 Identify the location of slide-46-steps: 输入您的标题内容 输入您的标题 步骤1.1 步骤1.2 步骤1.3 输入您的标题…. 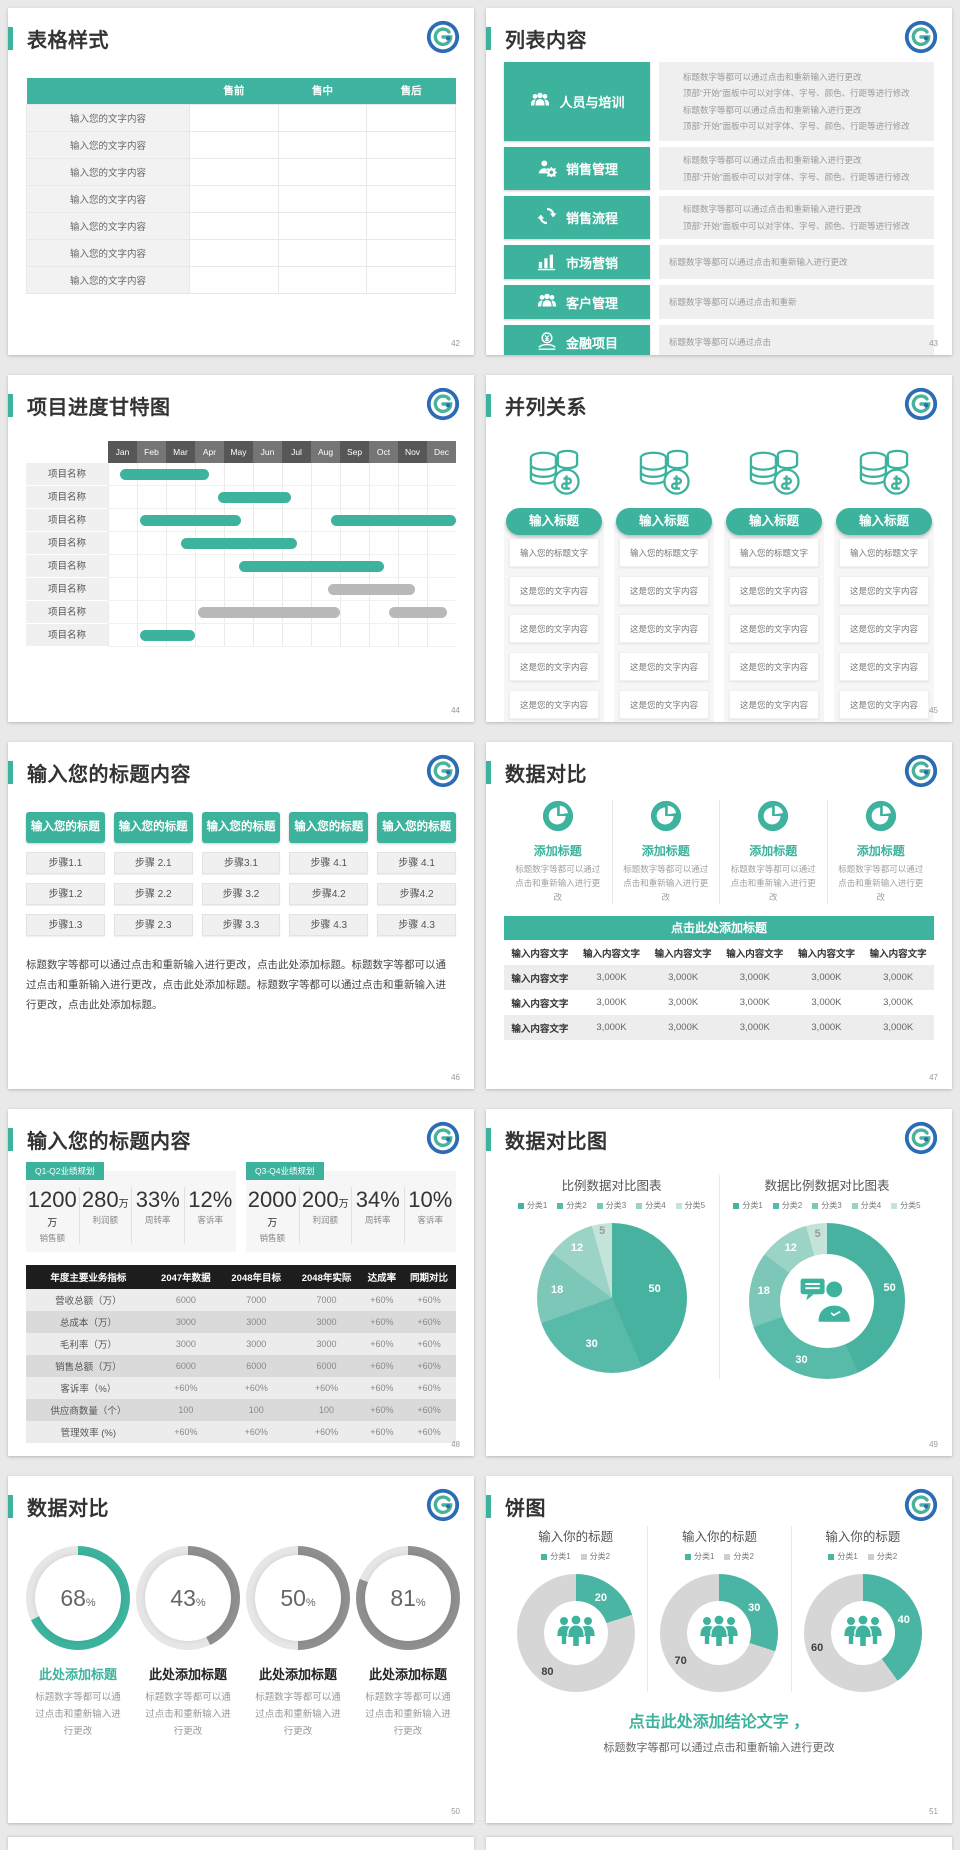
(241, 915).